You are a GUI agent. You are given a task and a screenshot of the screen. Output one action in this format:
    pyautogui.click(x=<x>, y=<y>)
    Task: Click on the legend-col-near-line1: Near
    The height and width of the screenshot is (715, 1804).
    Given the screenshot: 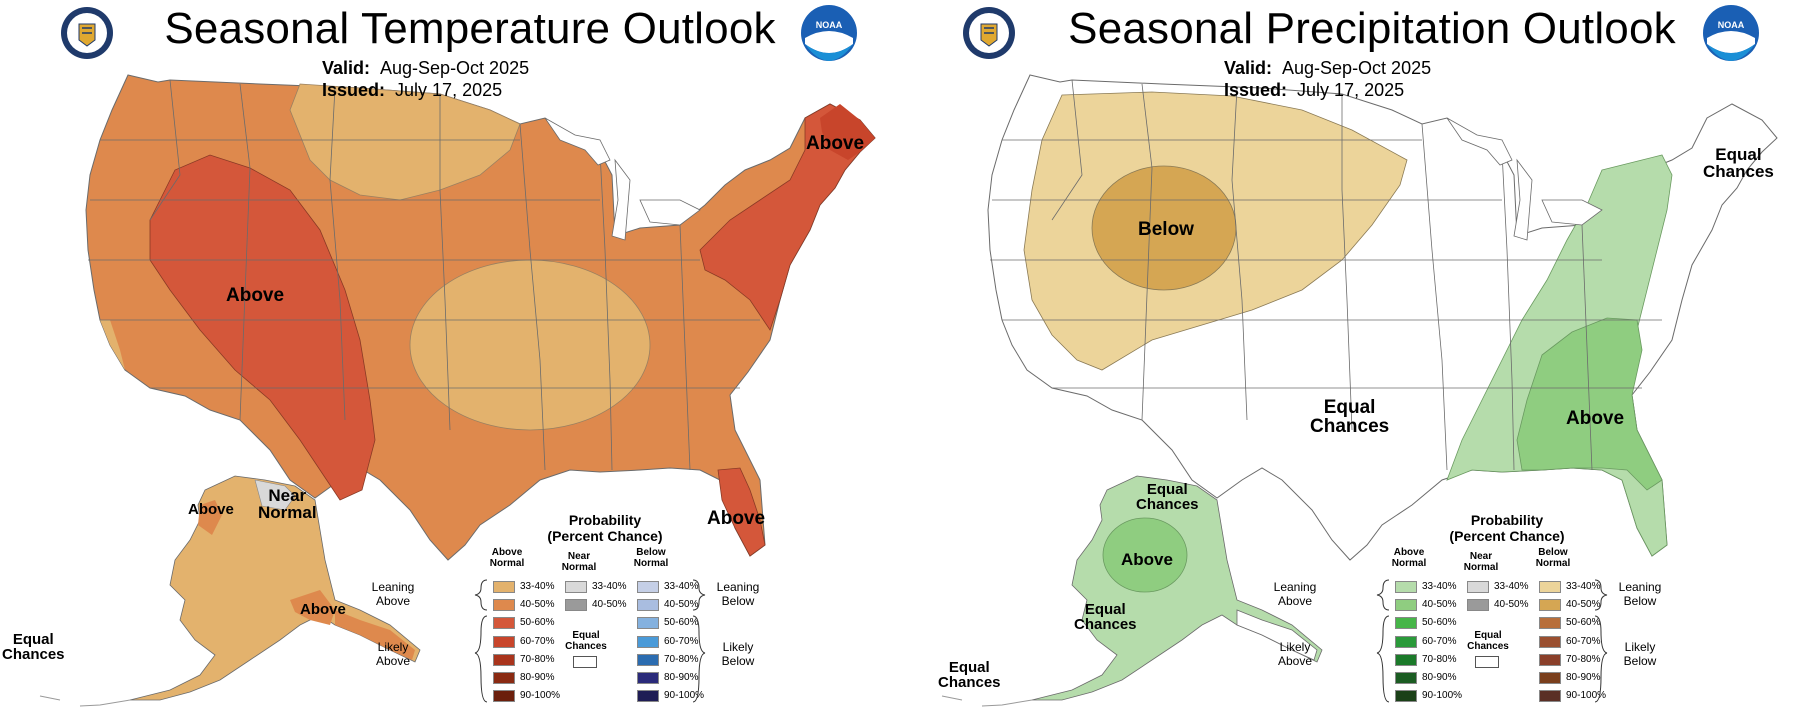 What is the action you would take?
    pyautogui.click(x=1481, y=556)
    